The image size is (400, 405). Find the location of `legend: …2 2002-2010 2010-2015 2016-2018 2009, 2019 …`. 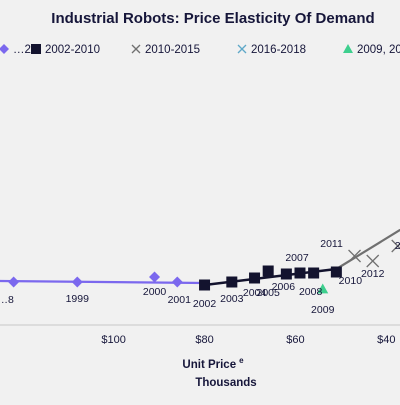

legend: …2 2002-2010 2010-2015 2016-2018 2009, 2019 … is located at coordinates (200, 50).